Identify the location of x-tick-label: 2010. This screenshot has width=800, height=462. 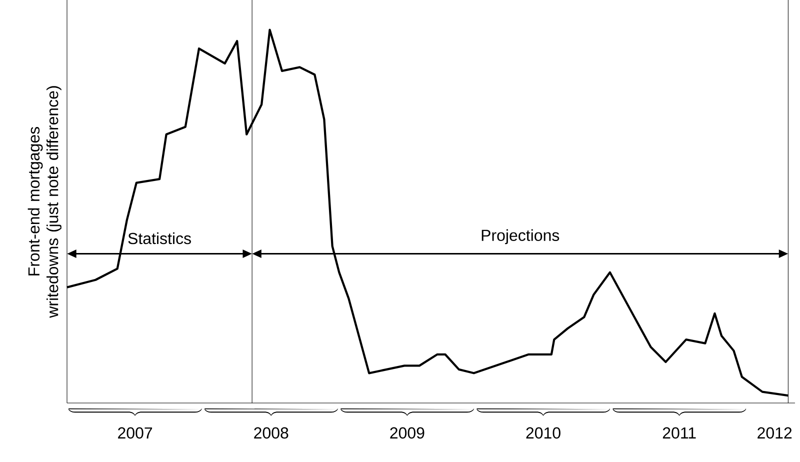
(543, 433).